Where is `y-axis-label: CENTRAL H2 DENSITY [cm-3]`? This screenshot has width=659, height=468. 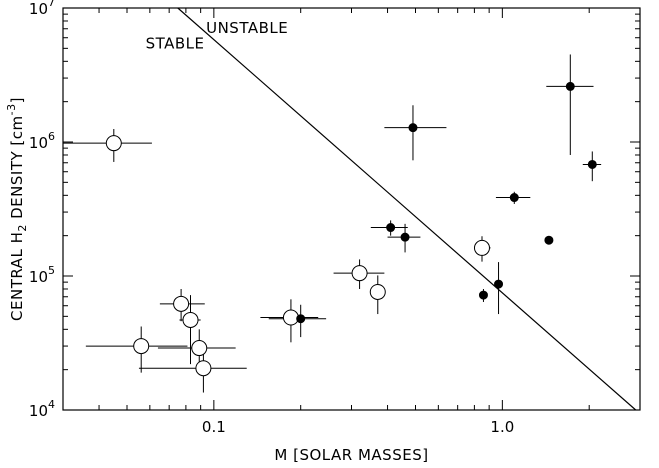
y-axis-label: CENTRAL H2 DENSITY [cm-3] is located at coordinates (17, 209).